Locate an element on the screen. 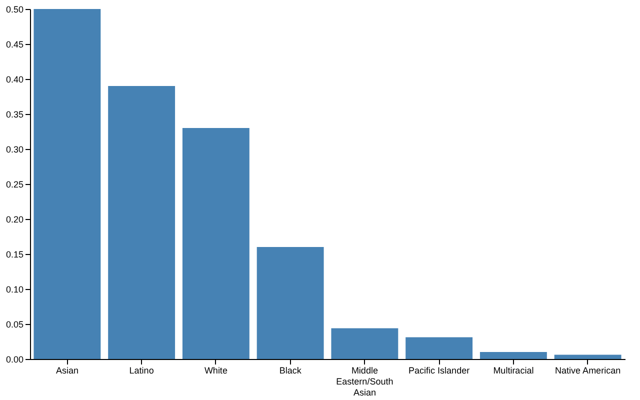 The height and width of the screenshot is (400, 640). y-tick-label: 0.15 is located at coordinates (15, 255).